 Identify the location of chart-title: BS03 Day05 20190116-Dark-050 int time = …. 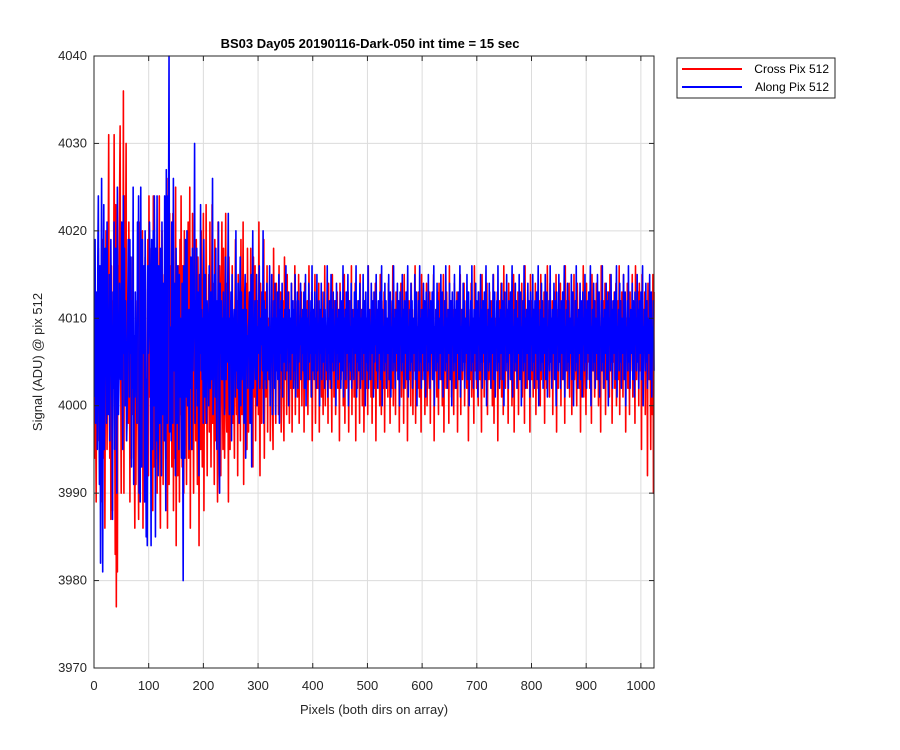
(370, 43).